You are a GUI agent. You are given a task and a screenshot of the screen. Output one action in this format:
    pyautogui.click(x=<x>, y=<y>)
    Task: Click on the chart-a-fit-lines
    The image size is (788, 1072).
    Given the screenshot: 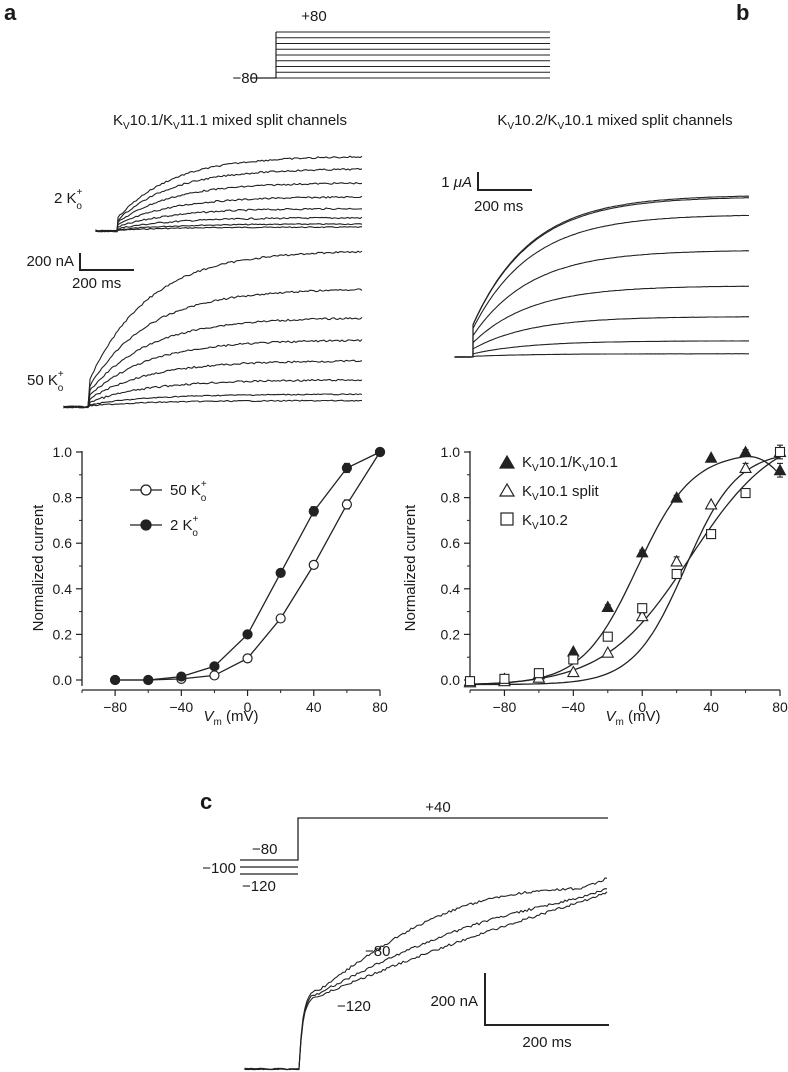 What is the action you would take?
    pyautogui.click(x=248, y=566)
    